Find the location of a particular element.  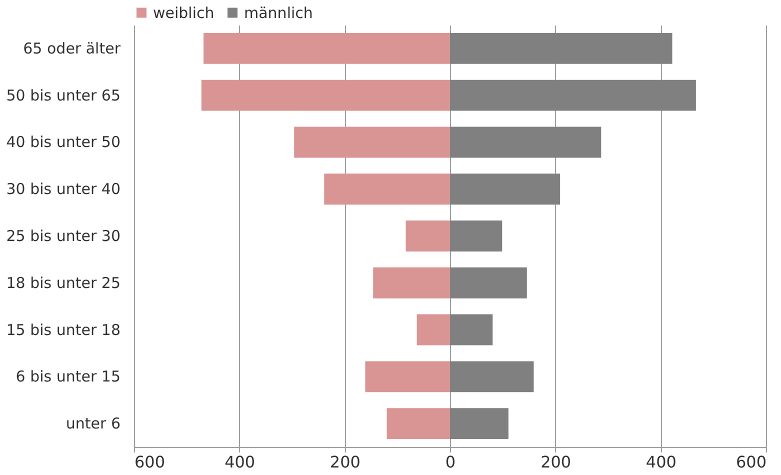

y-tick-label: 18 bis unter 25 is located at coordinates (63, 283).